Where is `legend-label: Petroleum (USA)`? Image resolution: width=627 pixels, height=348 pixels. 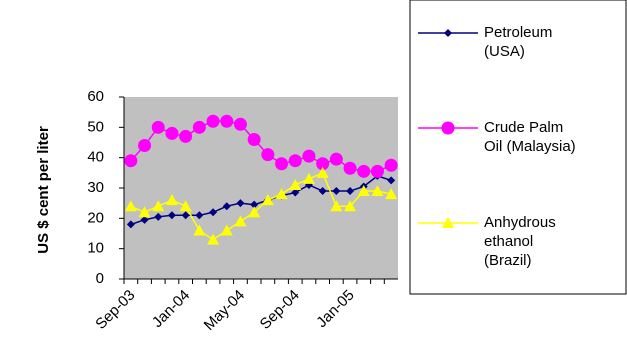 legend-label: Petroleum (USA) is located at coordinates (518, 42).